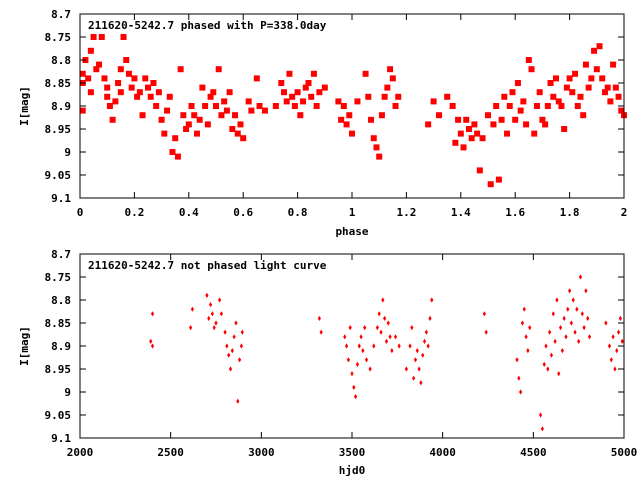 This screenshot has width=640, height=480. What do you see at coordinates (461, 212) in the screenshot?
I see `phased-x-tick-label: 1.4` at bounding box center [461, 212].